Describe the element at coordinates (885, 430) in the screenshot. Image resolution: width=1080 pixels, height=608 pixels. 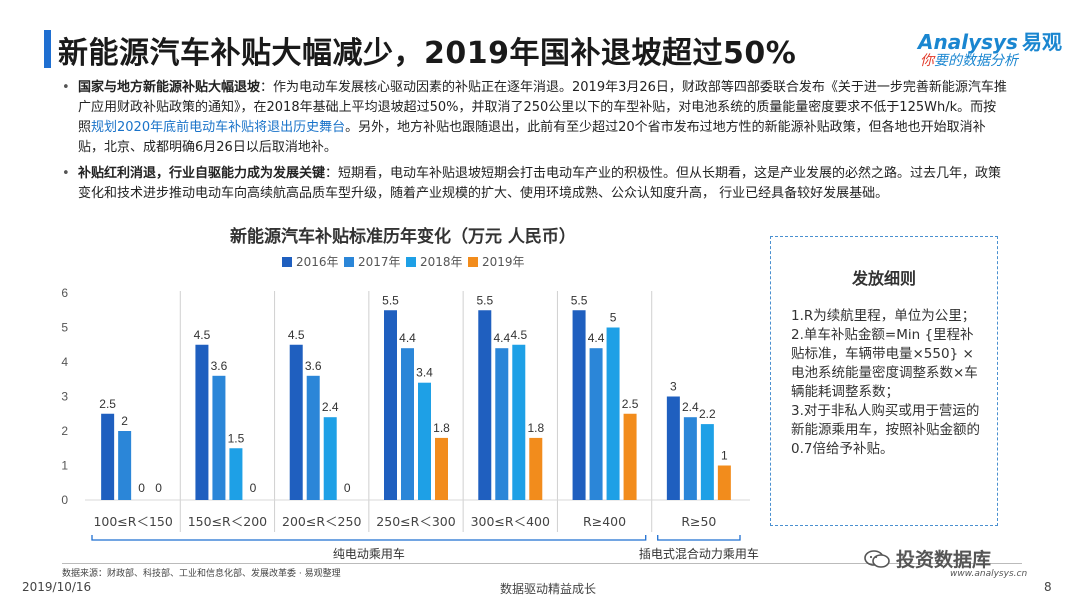
I see `panel-line-3: 3.对于非私人购买或用于营运的新能源乘用车，按照补贴金额的0.7倍给予补贴。` at that location.